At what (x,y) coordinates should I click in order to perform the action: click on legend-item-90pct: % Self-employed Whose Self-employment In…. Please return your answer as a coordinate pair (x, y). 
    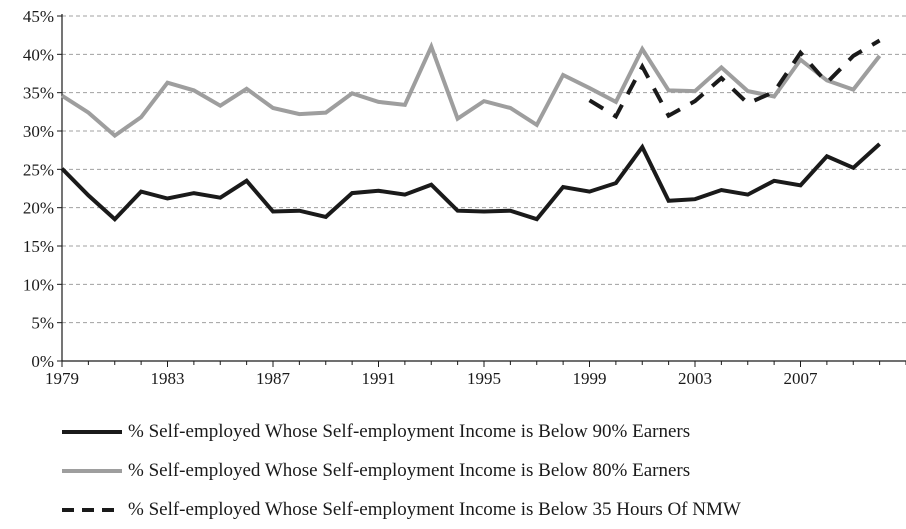
    Looking at the image, I should click on (482, 431).